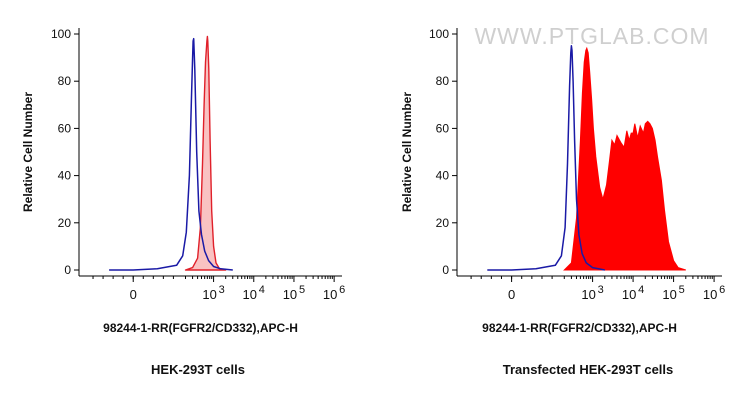 The height and width of the screenshot is (410, 740). Describe the element at coordinates (588, 369) in the screenshot. I see `panel-caption-right: Transfected HEK-293T cells` at that location.